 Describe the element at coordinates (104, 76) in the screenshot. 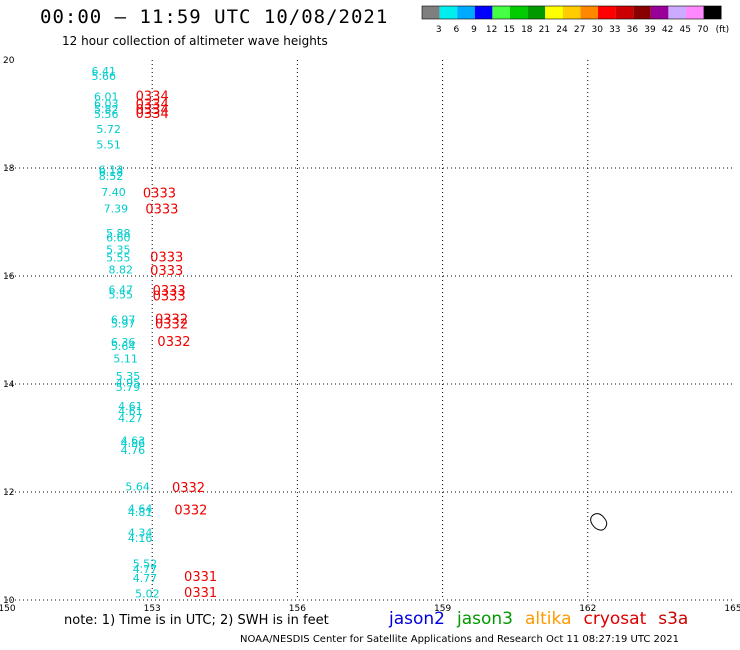

I see `wave-height-label: 5.66` at that location.